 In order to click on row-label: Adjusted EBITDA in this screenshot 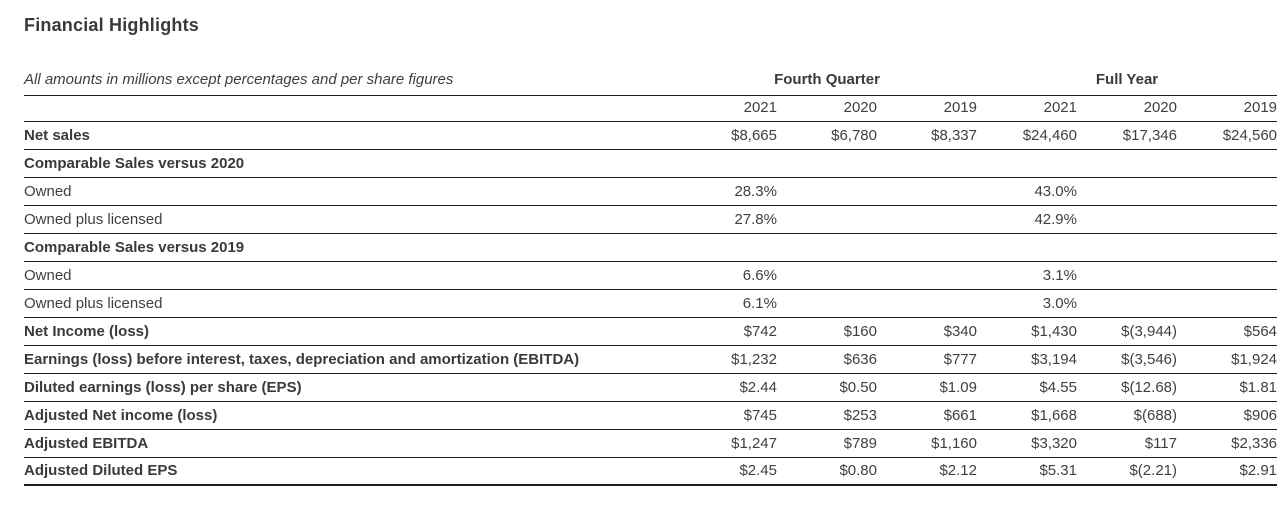, I will do `click(350, 443)`.